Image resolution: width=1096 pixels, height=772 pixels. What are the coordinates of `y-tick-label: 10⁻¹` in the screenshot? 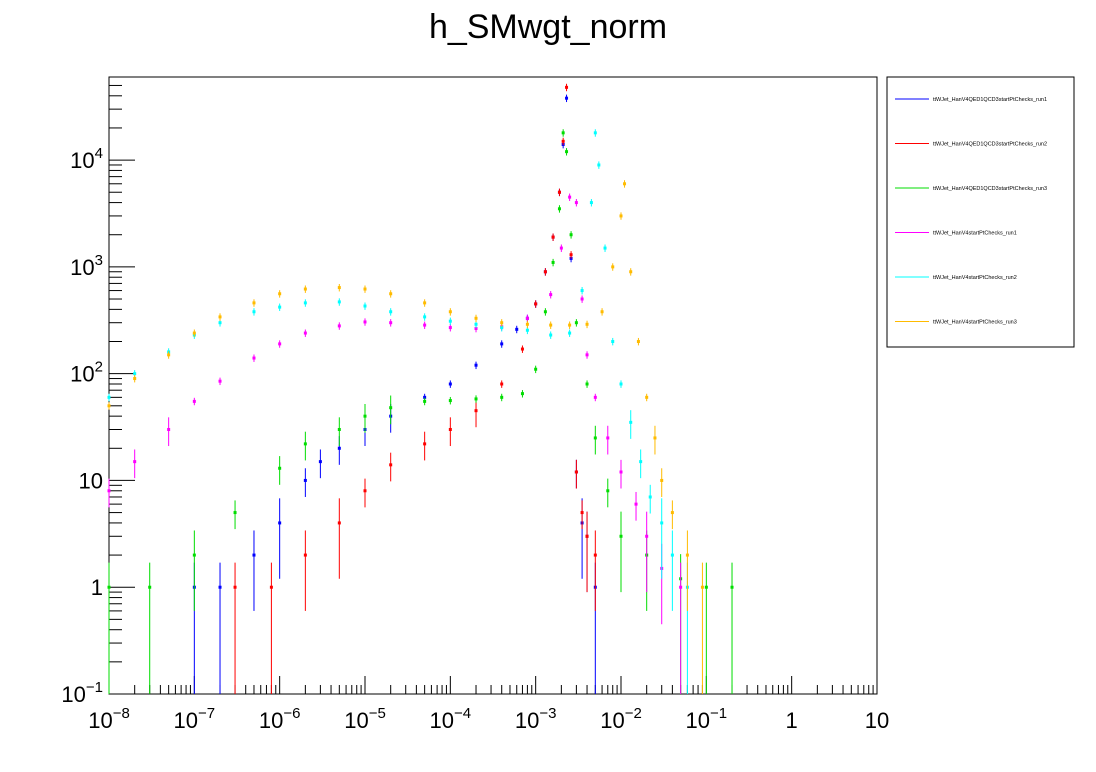 It's located at (82, 693).